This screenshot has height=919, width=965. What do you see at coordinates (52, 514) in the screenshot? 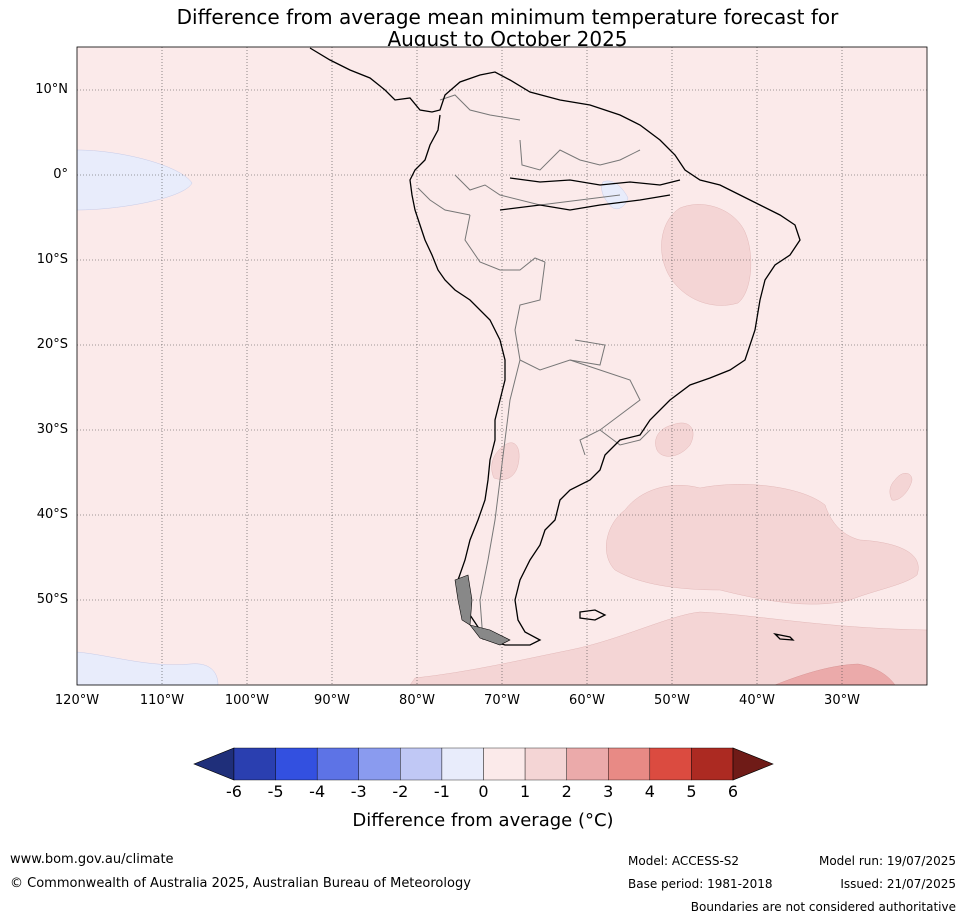
I see `lat-label-40s: 40°S` at bounding box center [52, 514].